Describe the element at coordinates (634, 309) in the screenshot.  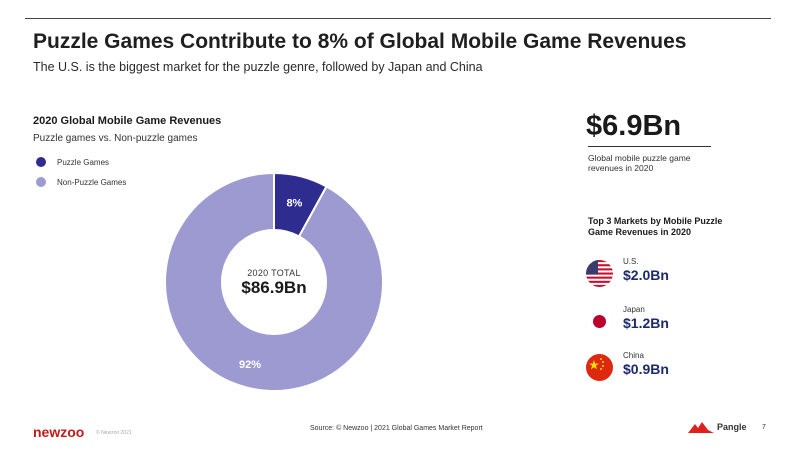
I see `market-name: Japan` at that location.